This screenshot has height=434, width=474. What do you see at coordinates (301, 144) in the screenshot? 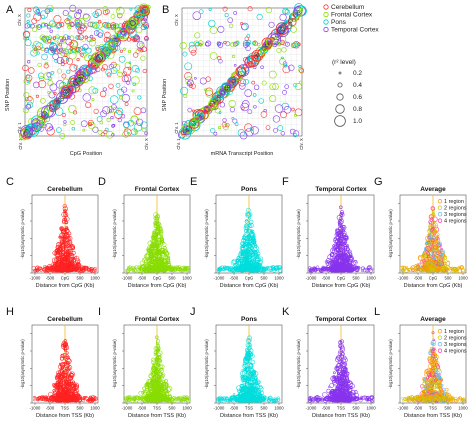
I see `panel-b-xright: Chr. X` at bounding box center [301, 144].